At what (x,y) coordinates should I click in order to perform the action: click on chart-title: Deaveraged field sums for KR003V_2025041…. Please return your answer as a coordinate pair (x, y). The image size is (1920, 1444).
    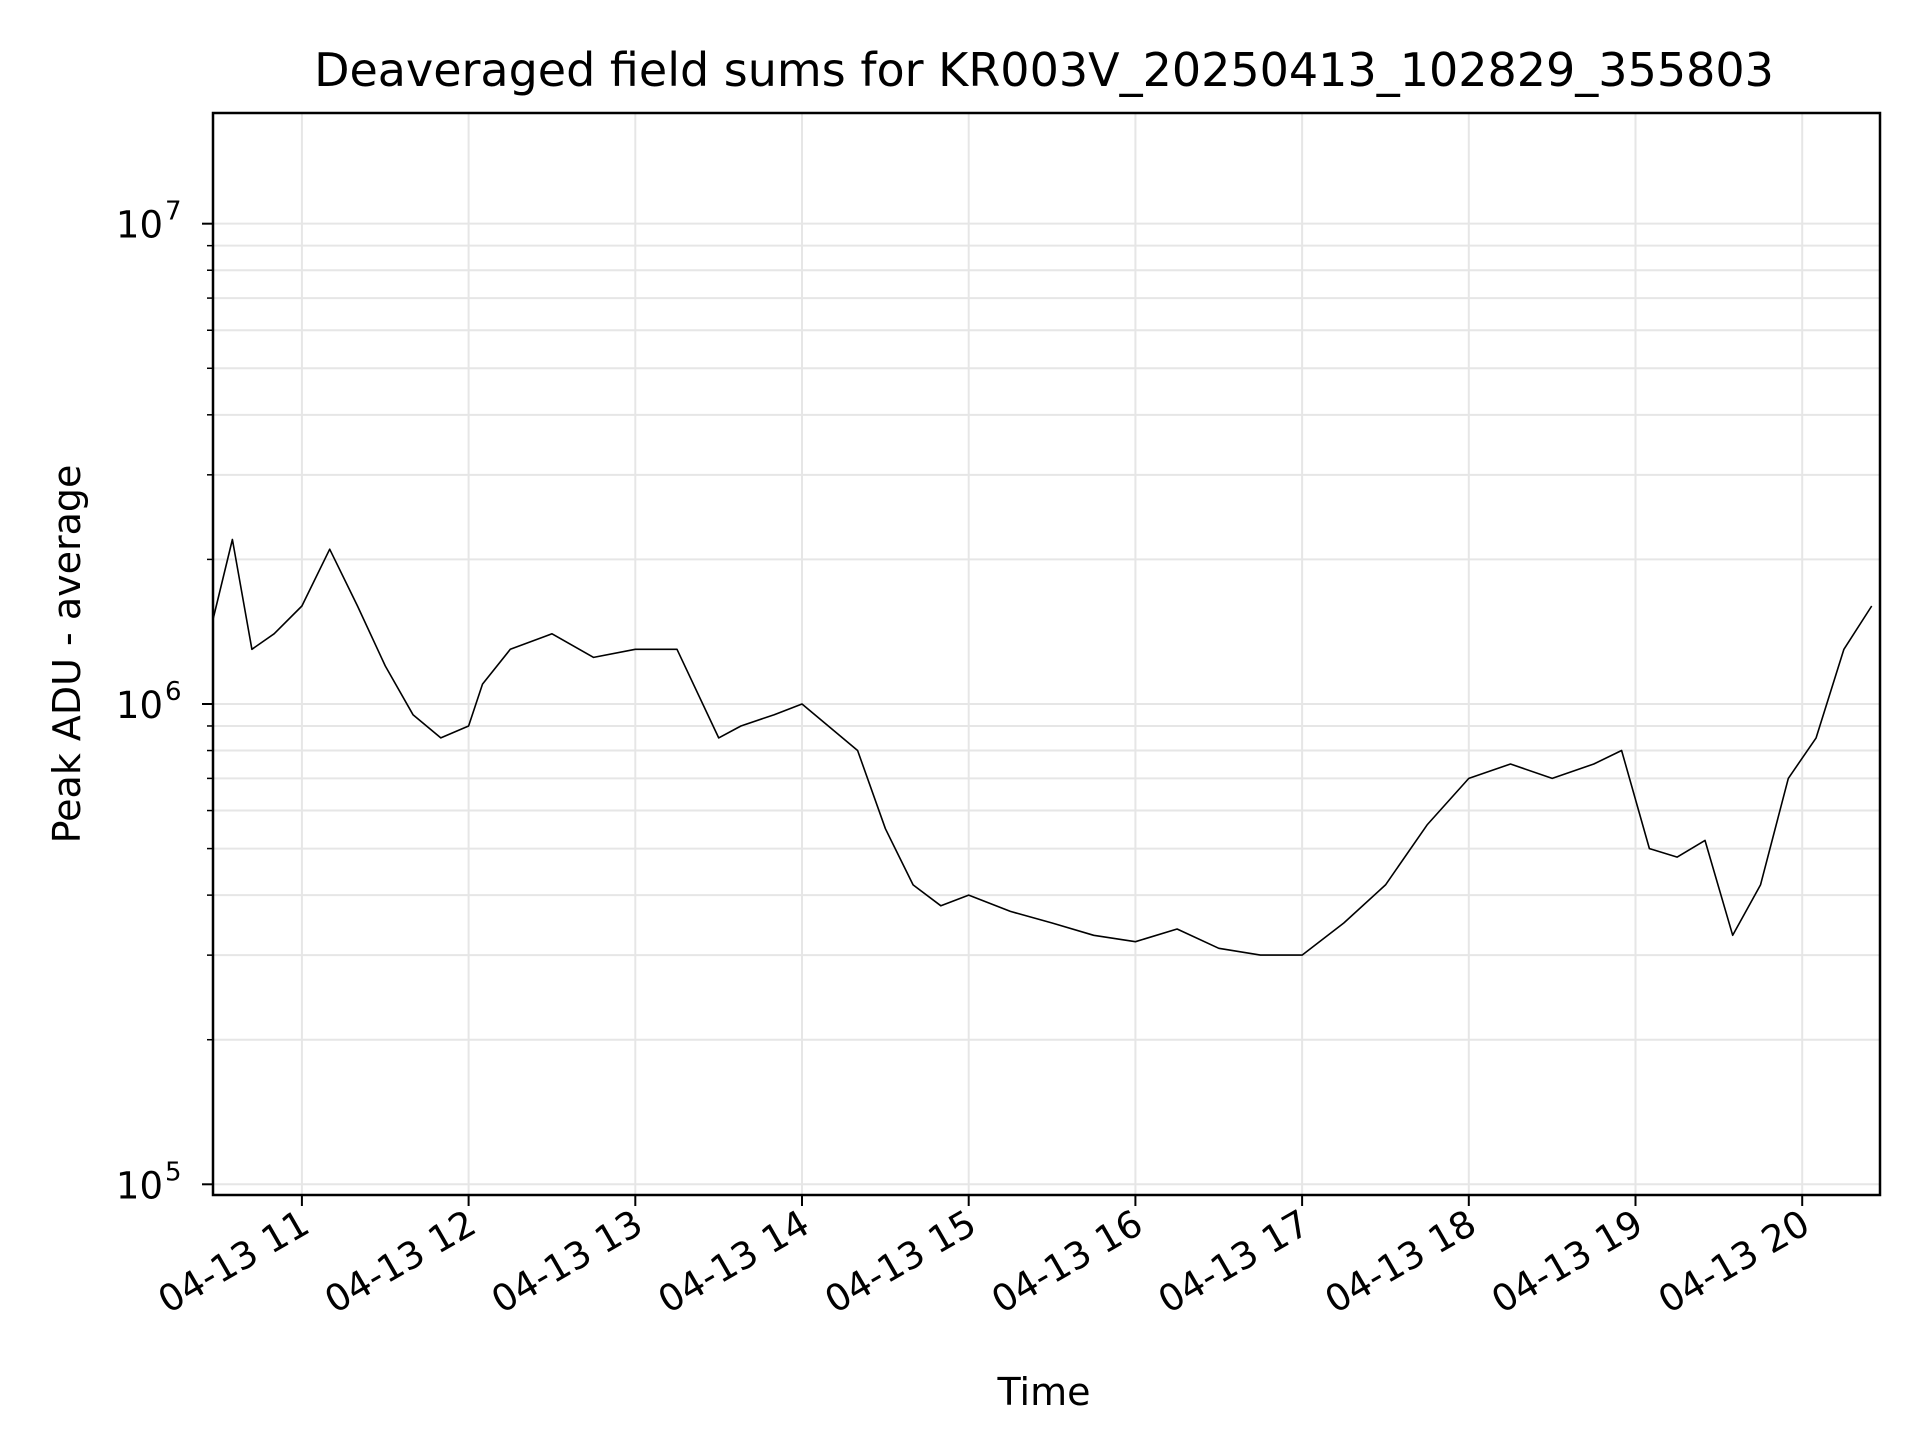
    Looking at the image, I should click on (1044, 70).